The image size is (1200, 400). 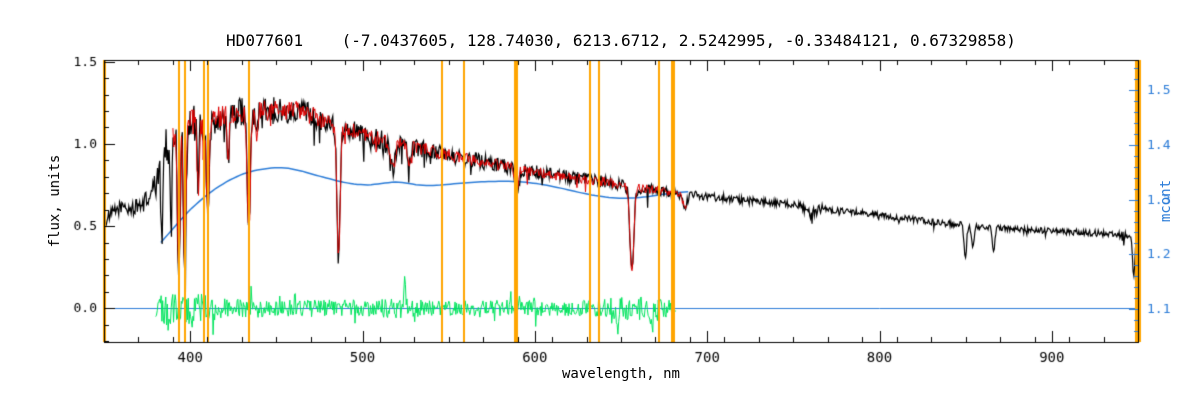 What do you see at coordinates (620, 374) in the screenshot?
I see `x-axis-label: wavelength, nm` at bounding box center [620, 374].